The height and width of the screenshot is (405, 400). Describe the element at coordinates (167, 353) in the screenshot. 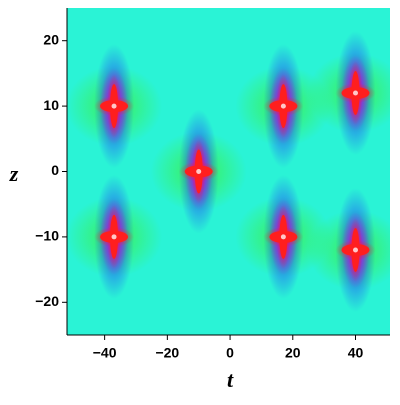

I see `x-tick-label: −20` at that location.